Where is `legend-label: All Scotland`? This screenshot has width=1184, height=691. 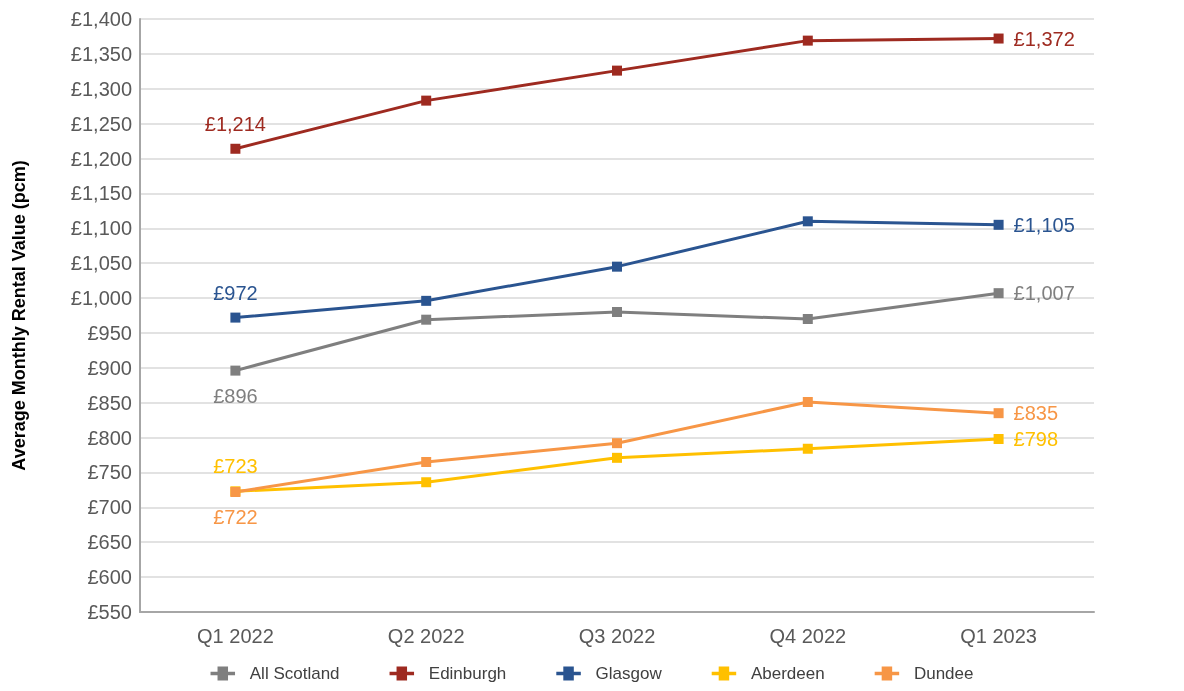
legend-label: All Scotland is located at coordinates (294, 673).